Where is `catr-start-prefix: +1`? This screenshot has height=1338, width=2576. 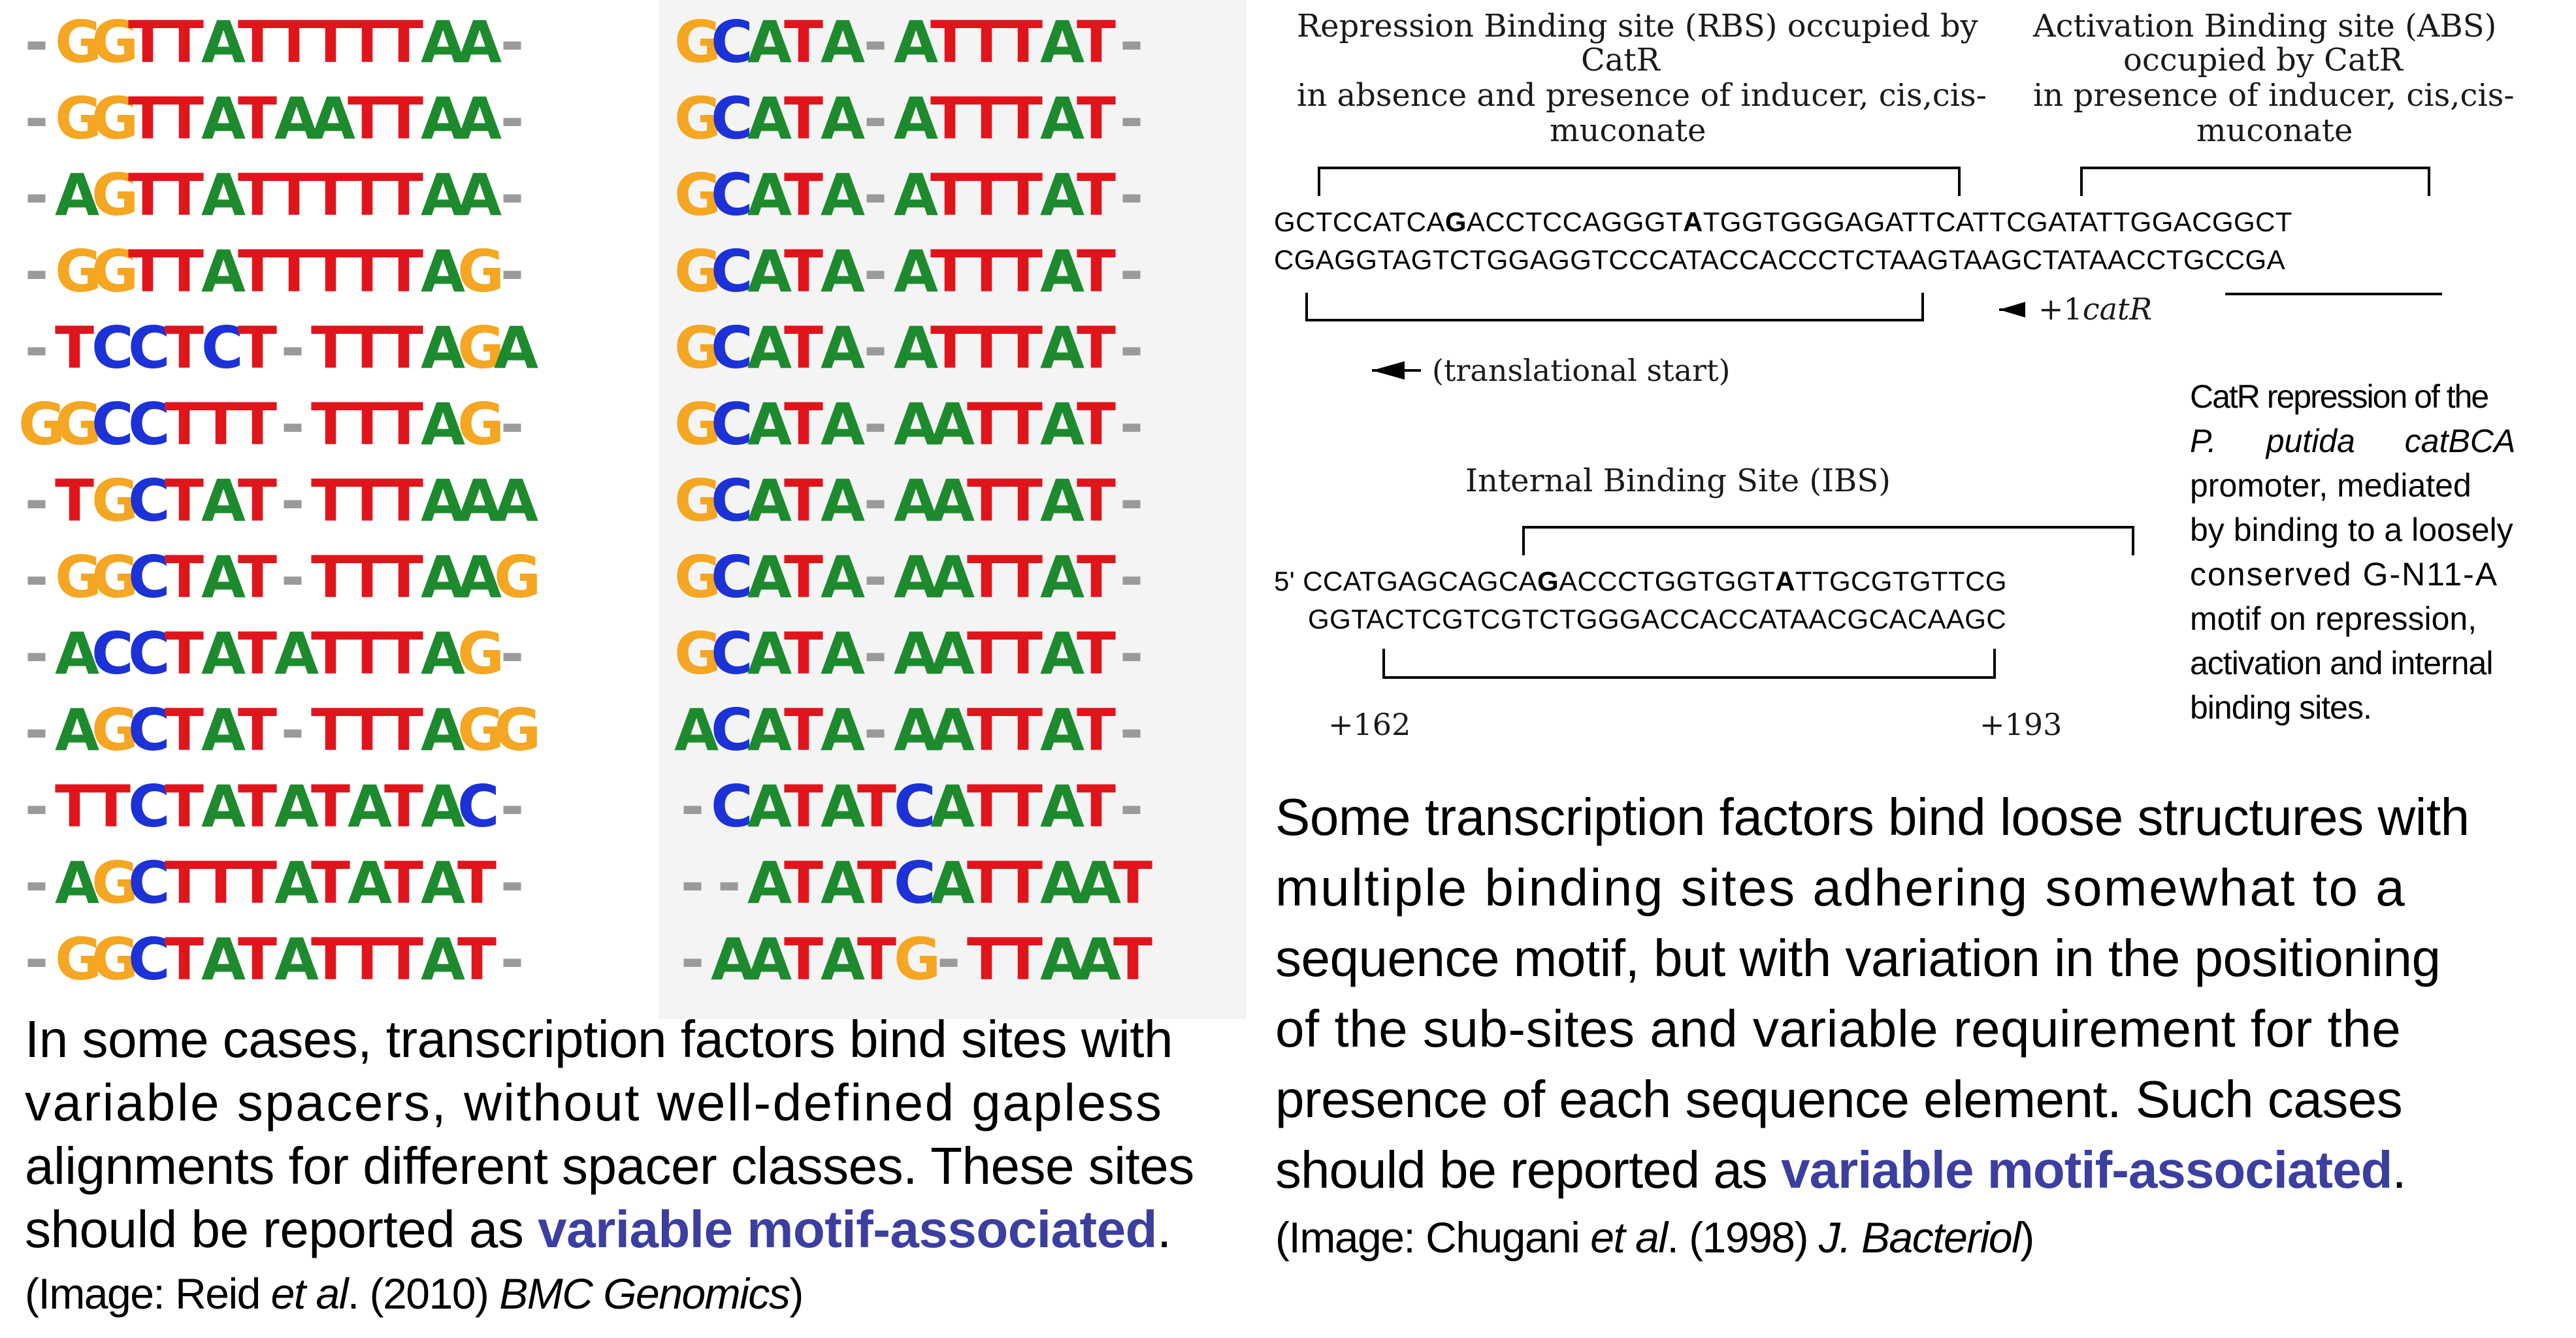 catr-start-prefix: +1 is located at coordinates (2060, 309).